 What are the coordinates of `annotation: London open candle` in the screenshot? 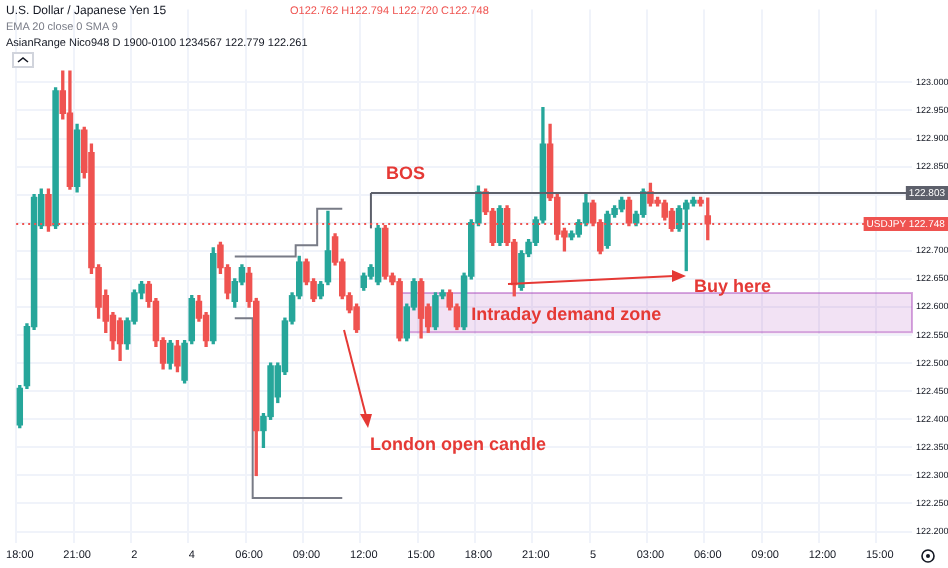 It's located at (458, 444).